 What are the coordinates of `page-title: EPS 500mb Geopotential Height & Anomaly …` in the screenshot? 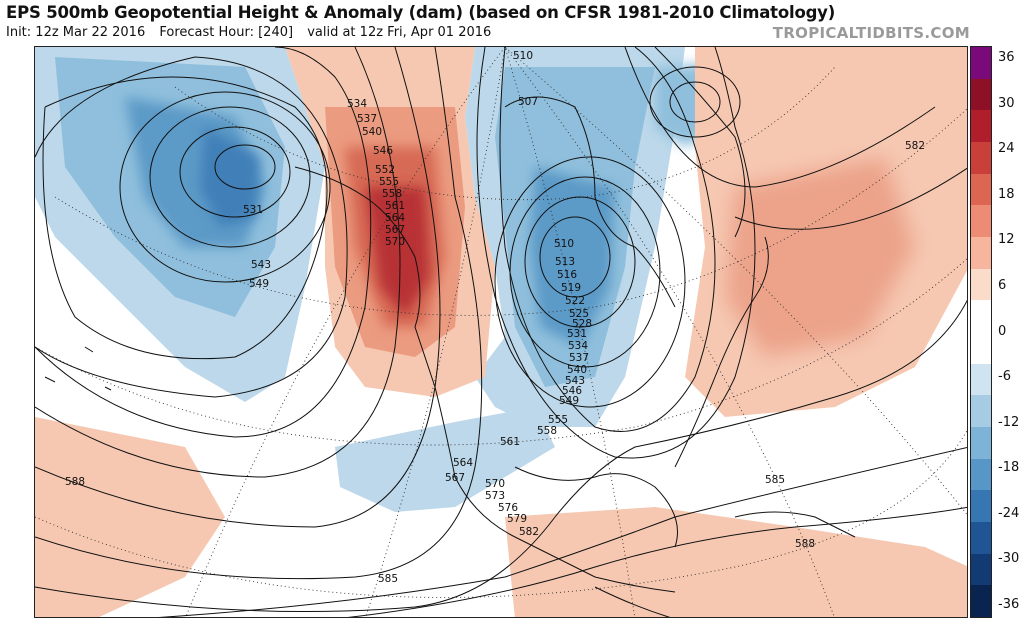 It's located at (421, 12).